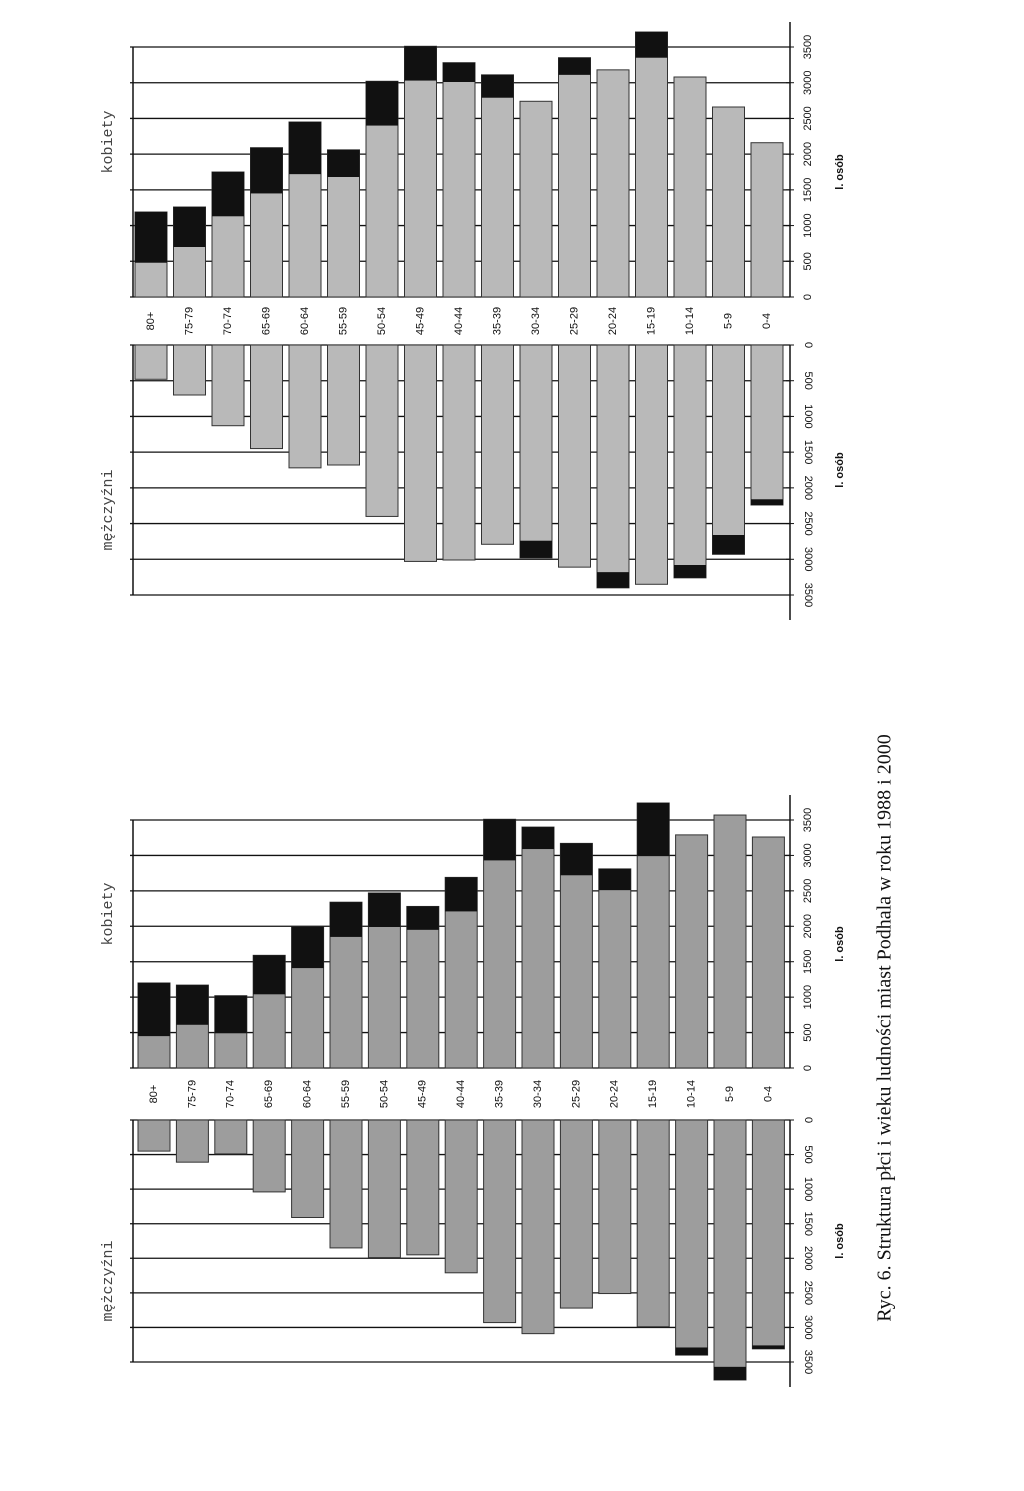 This screenshot has height=1491, width=1024. I want to click on series-label: kobiety, so click(108, 141).